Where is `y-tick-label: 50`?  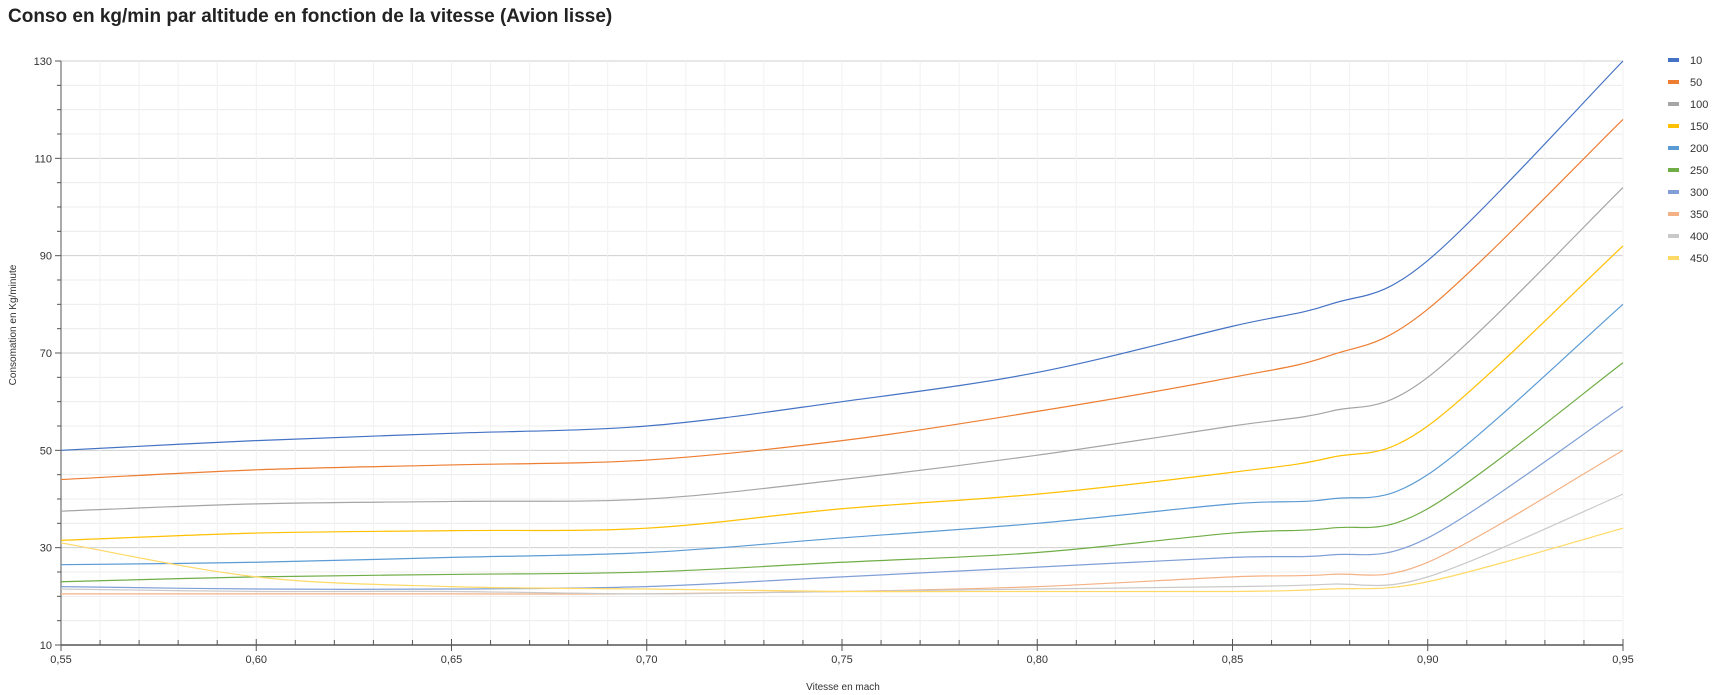
y-tick-label: 50 is located at coordinates (46, 451).